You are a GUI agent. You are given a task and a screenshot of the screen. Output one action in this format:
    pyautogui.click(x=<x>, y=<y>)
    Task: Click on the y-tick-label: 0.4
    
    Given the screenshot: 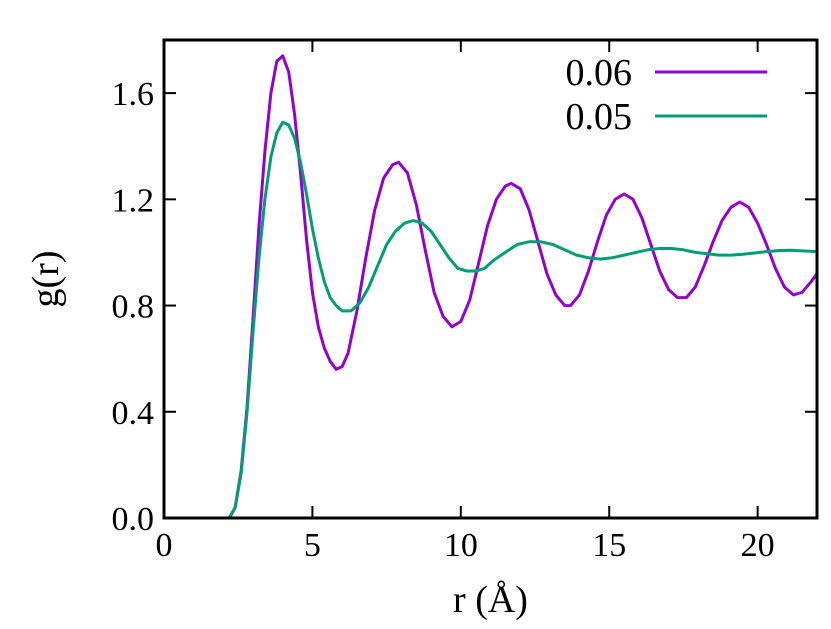 What is the action you would take?
    pyautogui.click(x=133, y=413)
    